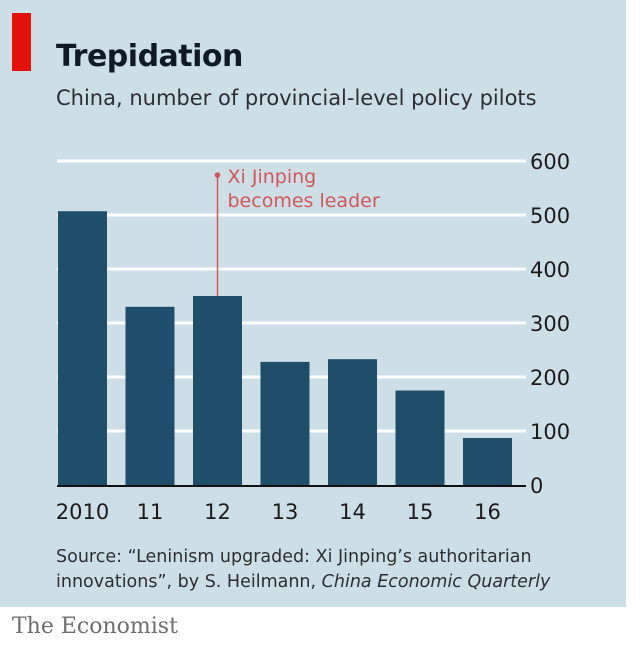 This screenshot has height=652, width=640. What do you see at coordinates (420, 512) in the screenshot?
I see `x-tick-label: 15` at bounding box center [420, 512].